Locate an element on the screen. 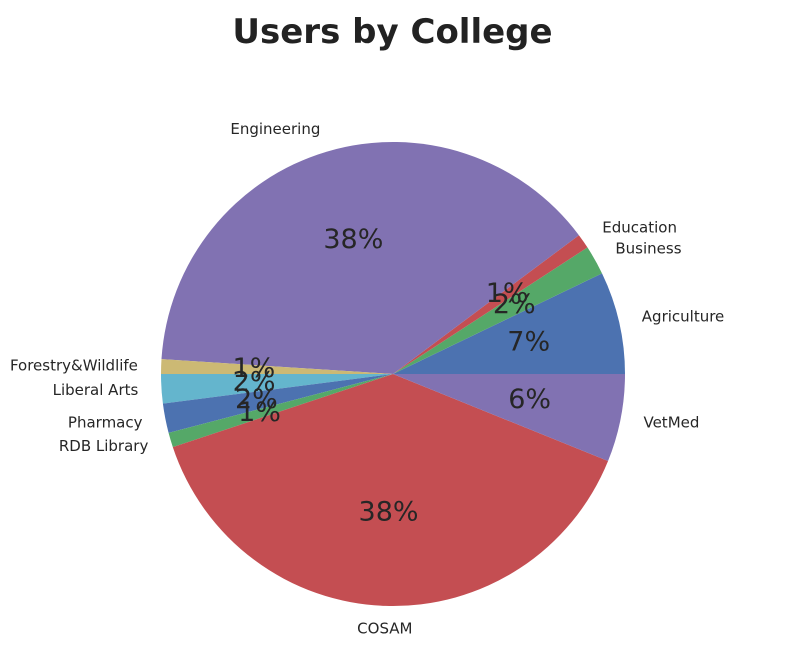 The height and width of the screenshot is (664, 800). pct-label-cosam: 38% is located at coordinates (389, 512).